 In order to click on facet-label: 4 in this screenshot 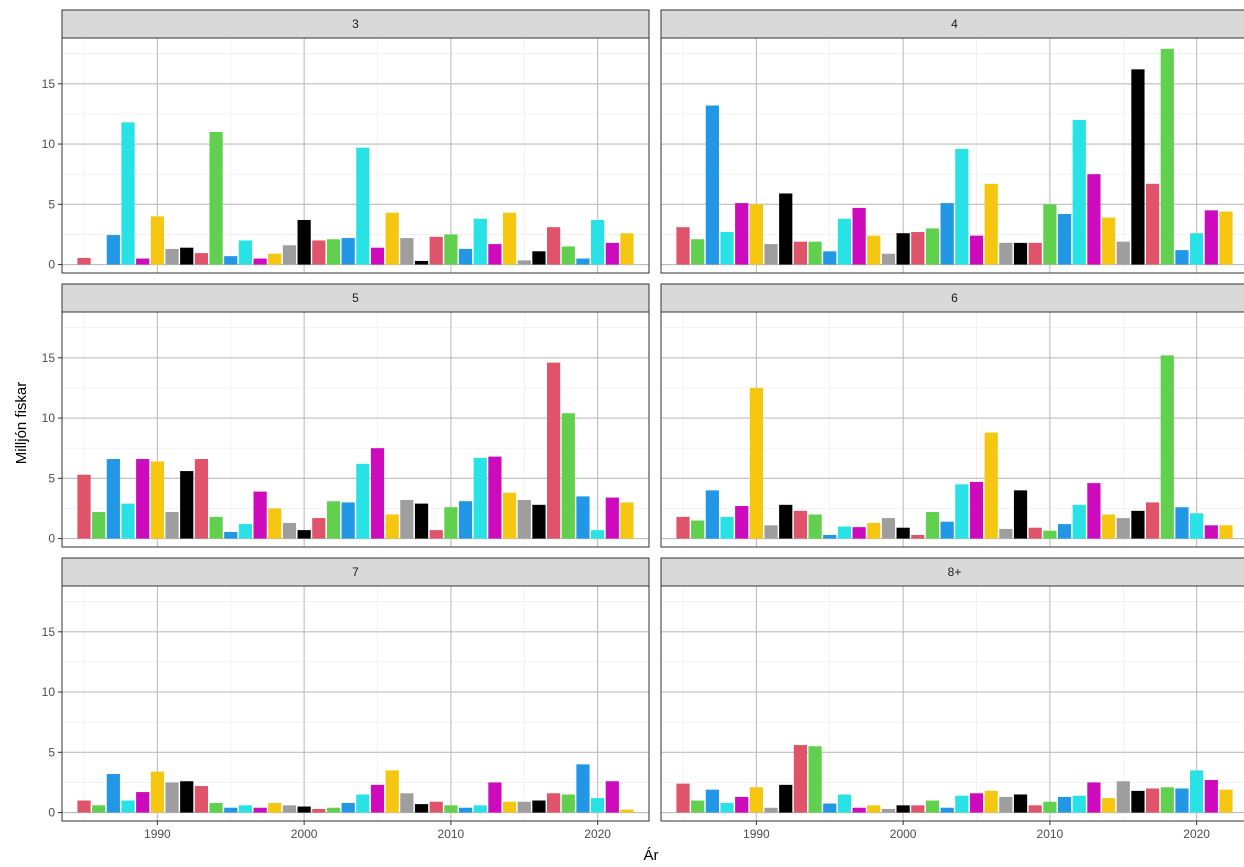, I will do `click(954, 24)`.